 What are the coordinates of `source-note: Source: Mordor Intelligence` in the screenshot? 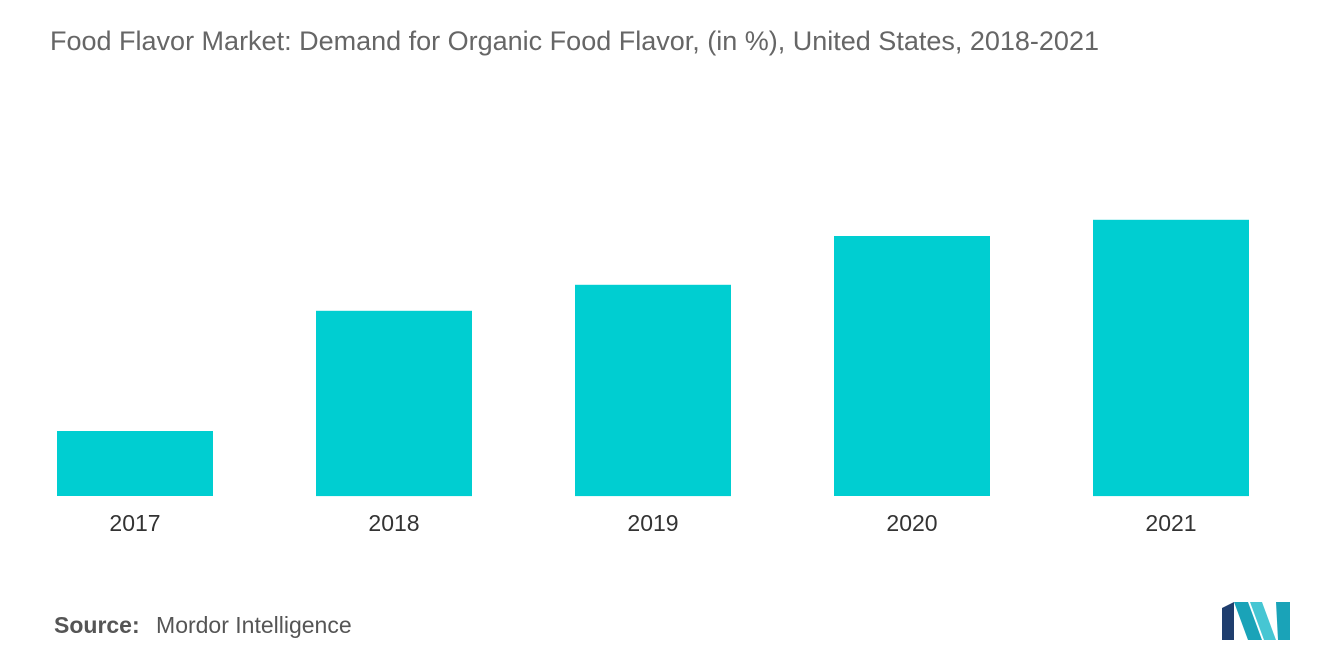 It's located at (203, 625).